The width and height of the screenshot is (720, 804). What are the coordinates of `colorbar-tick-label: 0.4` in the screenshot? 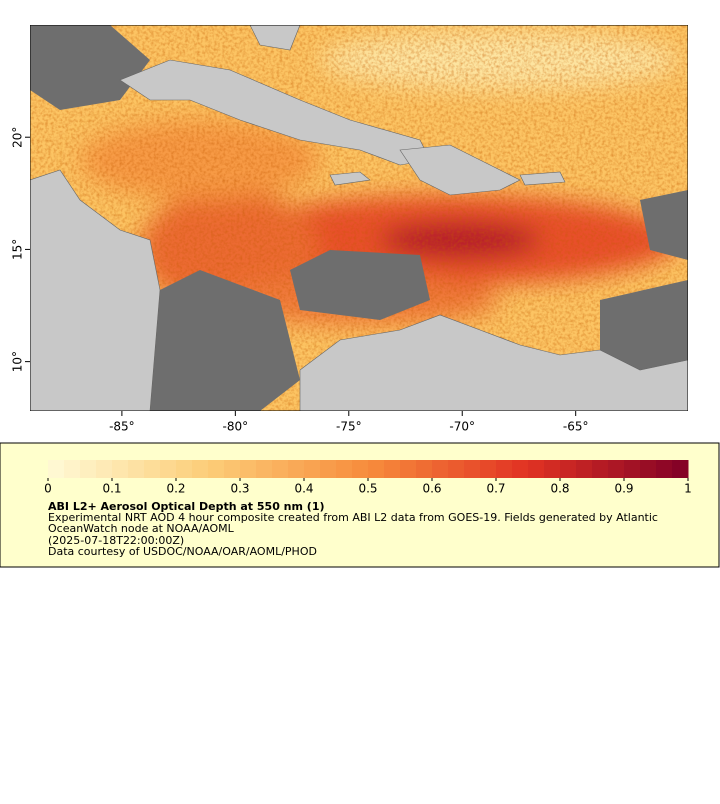 It's located at (303, 489).